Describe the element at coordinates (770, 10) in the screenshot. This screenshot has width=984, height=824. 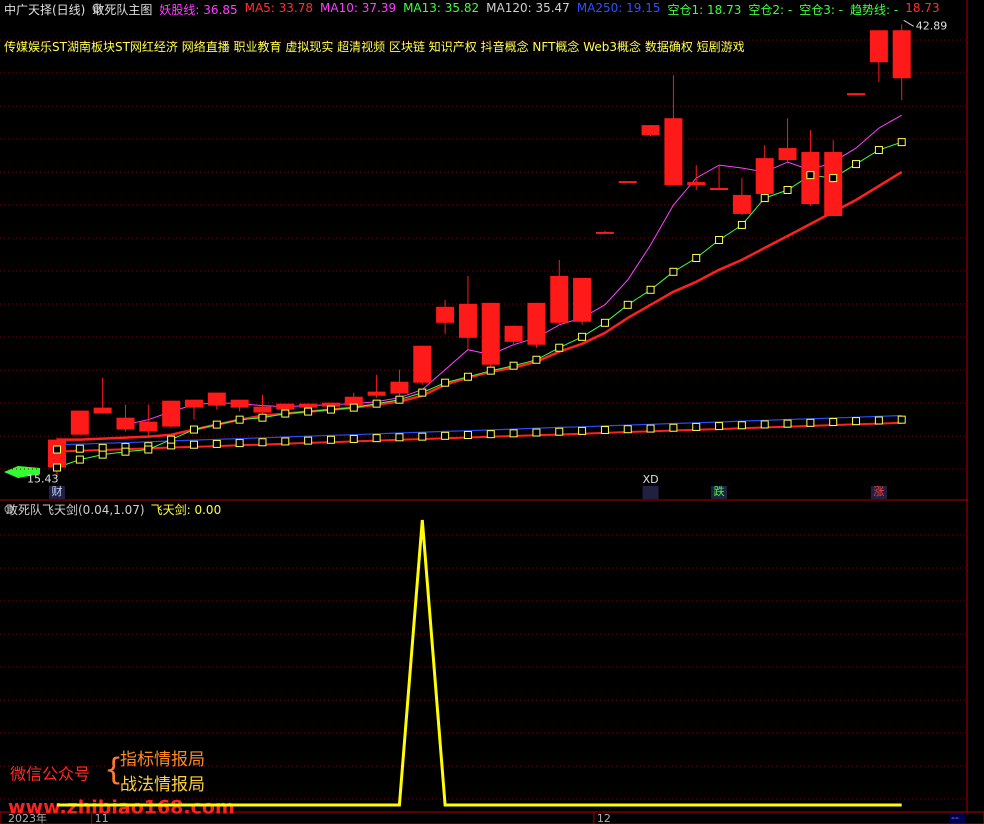
I see `header-item: 空仓2: -` at that location.